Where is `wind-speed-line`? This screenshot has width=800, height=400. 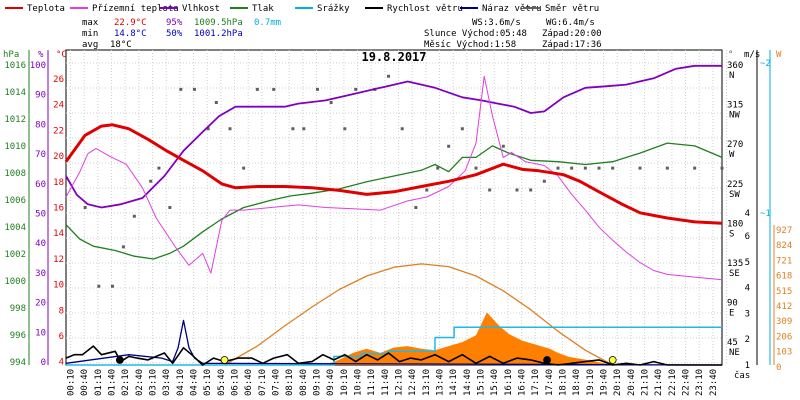 wind-speed-line is located at coordinates (393, 355).